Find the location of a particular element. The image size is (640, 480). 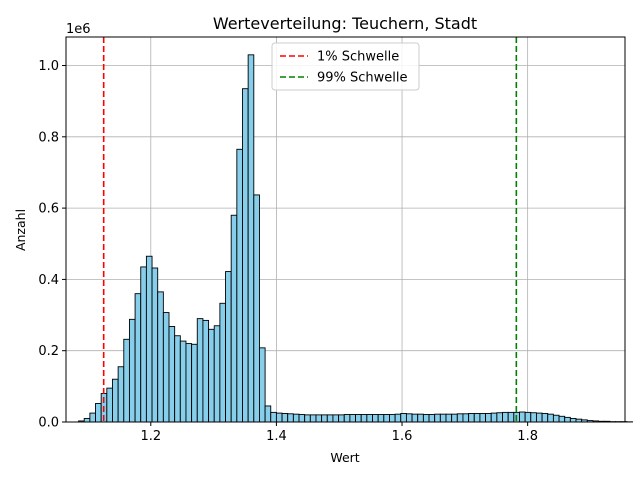

y-tick-label: 0.4 is located at coordinates (48, 280).